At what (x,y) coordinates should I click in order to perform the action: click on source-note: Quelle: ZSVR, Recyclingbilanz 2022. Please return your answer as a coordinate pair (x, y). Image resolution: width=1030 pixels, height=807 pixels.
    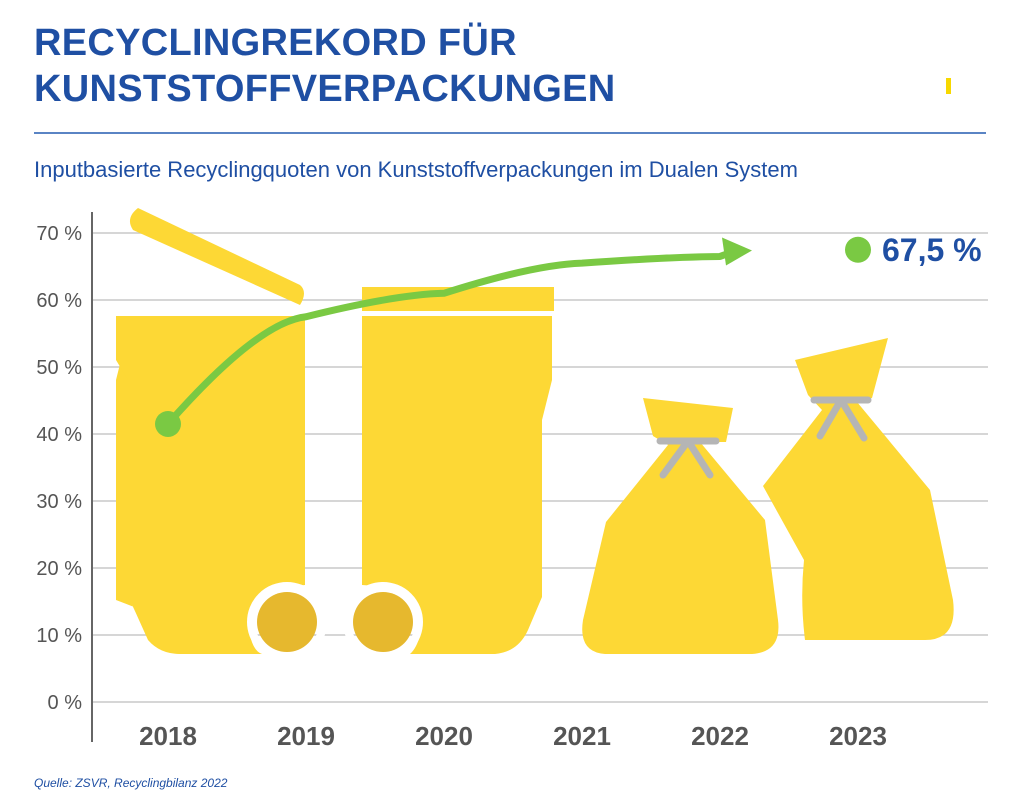
    Looking at the image, I should click on (131, 783).